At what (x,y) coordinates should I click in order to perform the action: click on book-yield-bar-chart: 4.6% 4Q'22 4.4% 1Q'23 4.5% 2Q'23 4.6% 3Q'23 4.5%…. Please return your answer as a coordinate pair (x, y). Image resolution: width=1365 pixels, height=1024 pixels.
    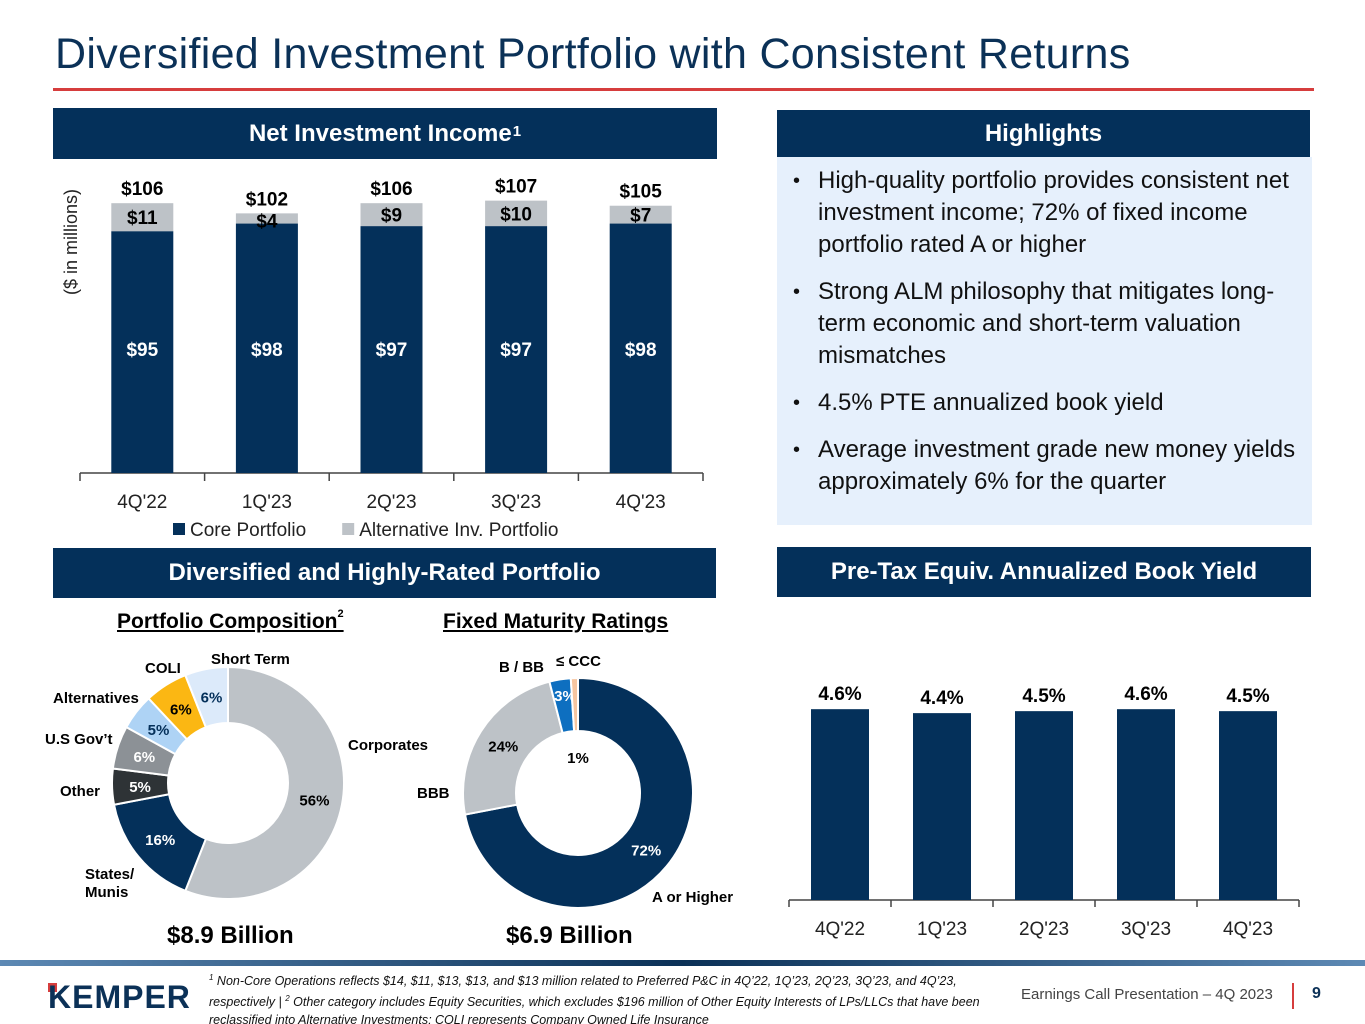
    Looking at the image, I should click on (1044, 812).